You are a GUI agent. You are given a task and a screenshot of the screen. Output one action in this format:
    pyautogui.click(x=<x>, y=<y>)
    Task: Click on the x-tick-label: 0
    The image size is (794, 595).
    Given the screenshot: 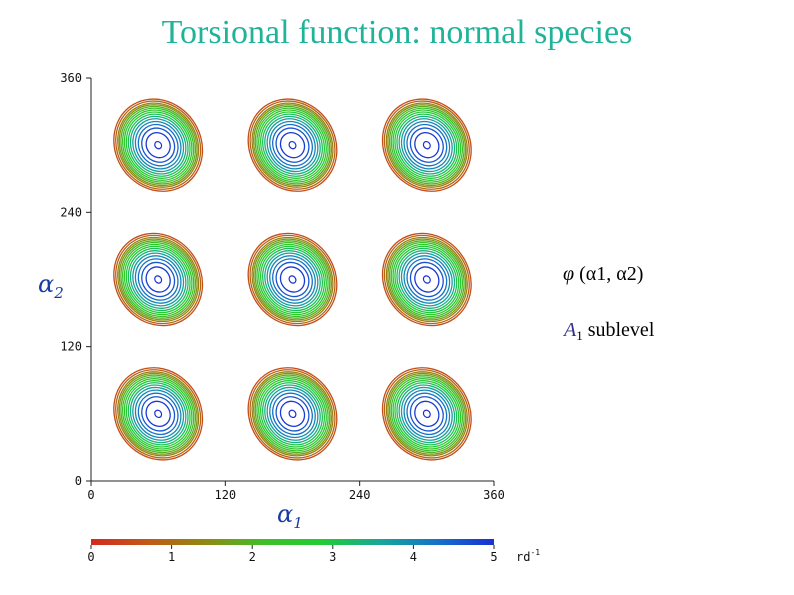 What is the action you would take?
    pyautogui.click(x=90, y=495)
    